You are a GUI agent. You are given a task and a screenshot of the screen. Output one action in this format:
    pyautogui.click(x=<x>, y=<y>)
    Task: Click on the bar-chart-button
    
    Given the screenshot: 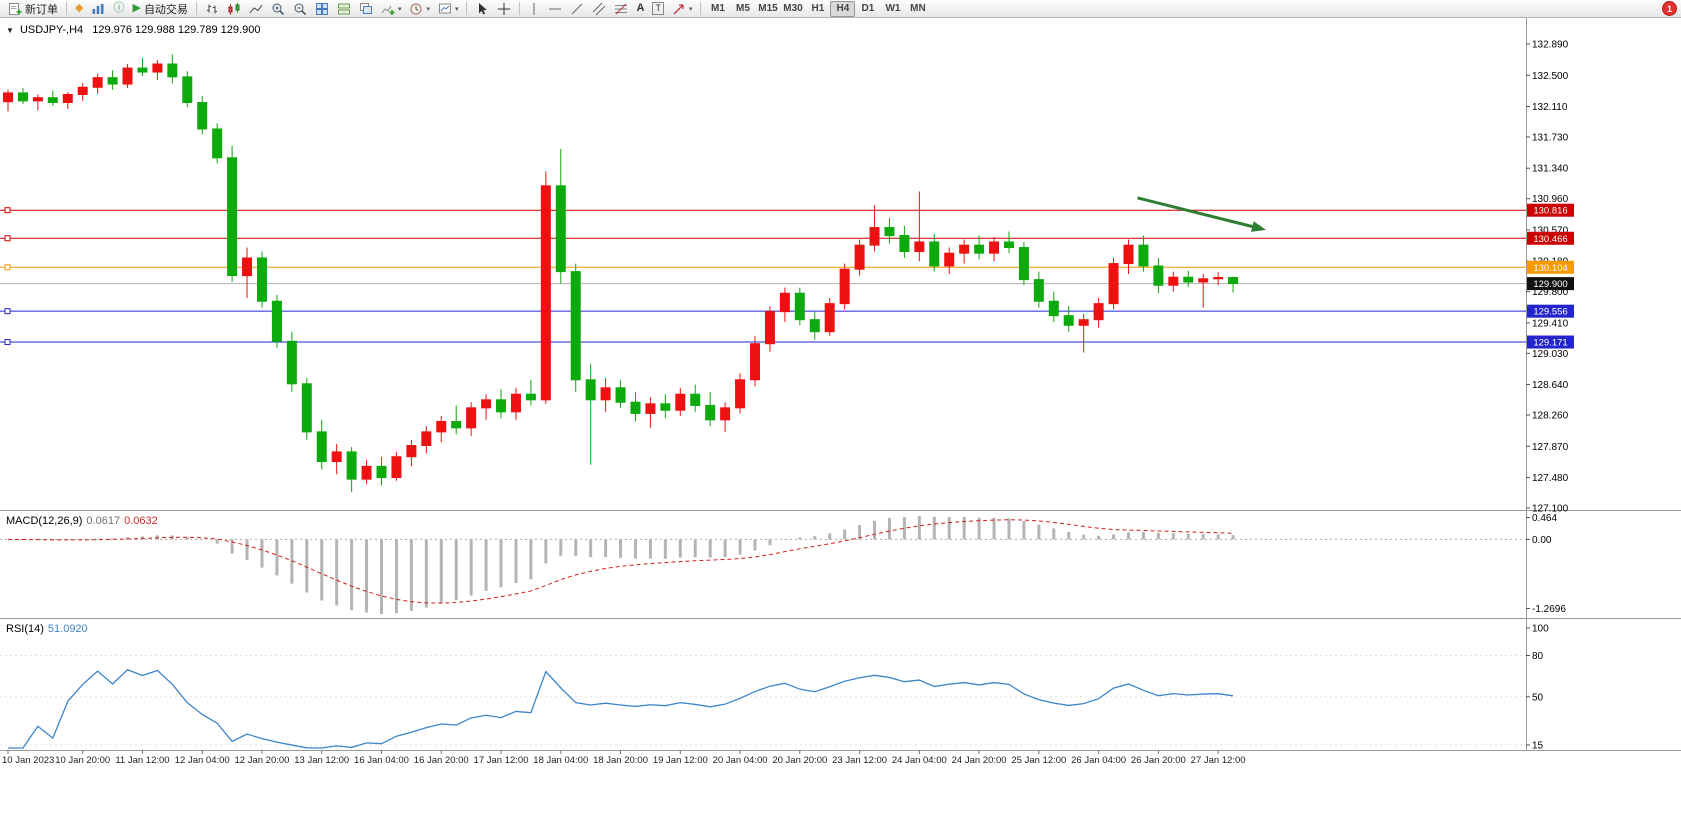 What is the action you would take?
    pyautogui.click(x=212, y=9)
    